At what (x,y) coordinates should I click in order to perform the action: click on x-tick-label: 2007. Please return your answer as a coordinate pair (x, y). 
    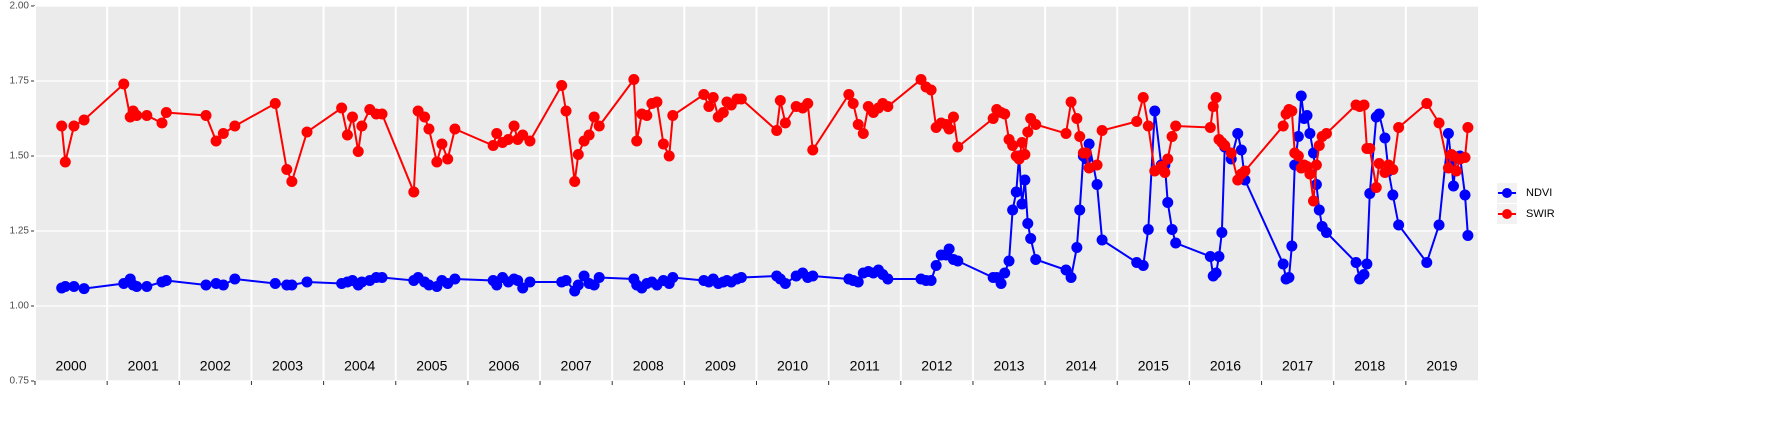
    Looking at the image, I should click on (576, 366).